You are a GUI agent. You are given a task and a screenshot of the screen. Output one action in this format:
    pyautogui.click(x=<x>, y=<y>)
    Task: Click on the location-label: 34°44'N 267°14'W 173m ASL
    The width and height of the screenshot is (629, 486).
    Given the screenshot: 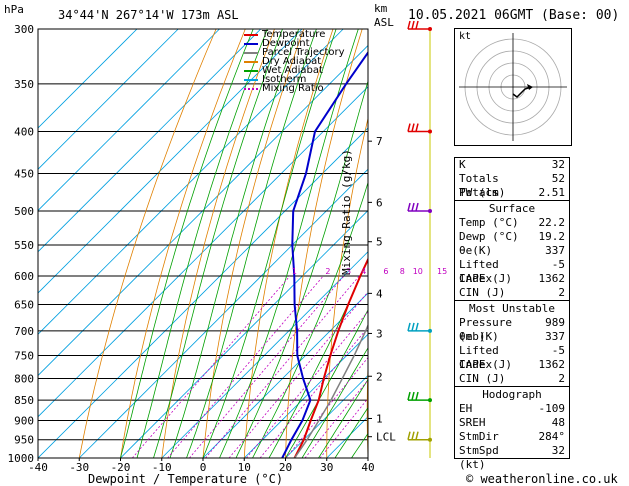 What is the action you would take?
    pyautogui.click(x=148, y=15)
    